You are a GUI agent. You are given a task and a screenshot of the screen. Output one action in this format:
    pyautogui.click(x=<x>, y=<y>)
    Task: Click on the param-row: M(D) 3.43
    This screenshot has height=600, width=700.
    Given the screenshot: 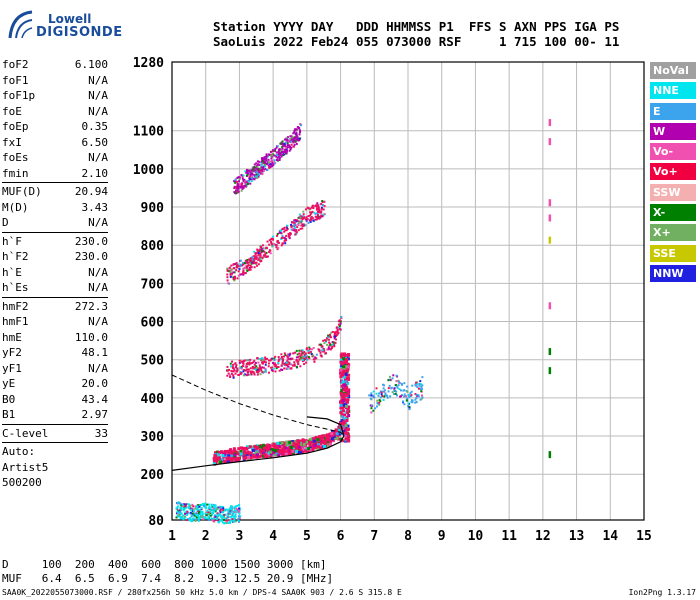 What is the action you would take?
    pyautogui.click(x=55, y=208)
    